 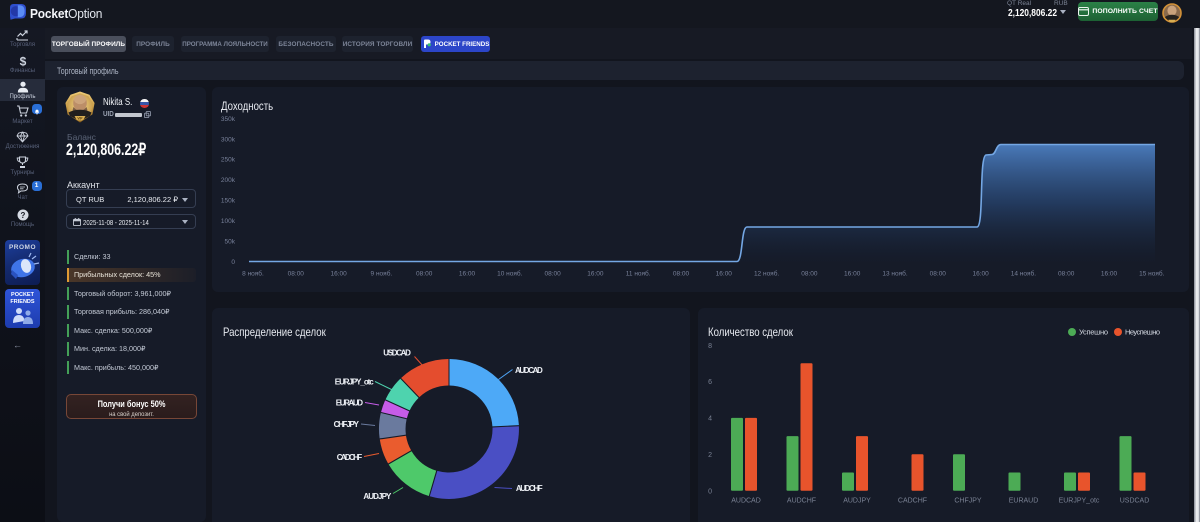 What do you see at coordinates (509, 274) in the screenshot?
I see `svg-text: 10 нояб.` at bounding box center [509, 274].